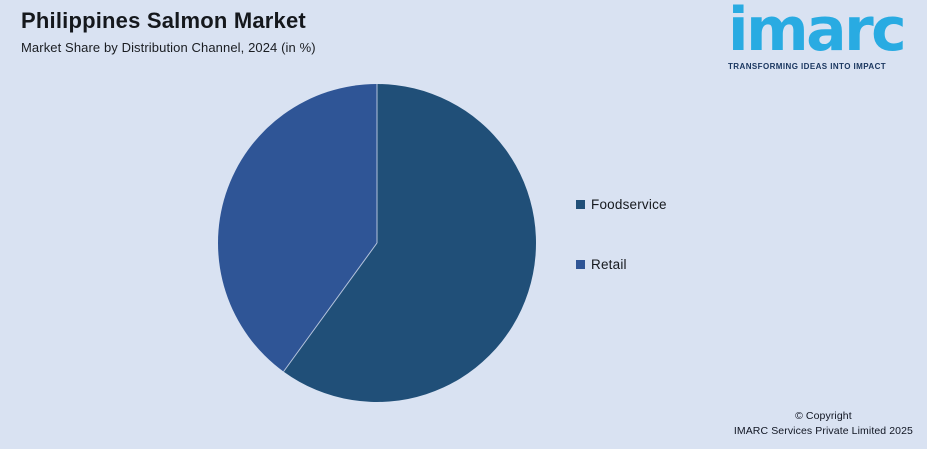  I want to click on legend-label: Retail, so click(609, 264).